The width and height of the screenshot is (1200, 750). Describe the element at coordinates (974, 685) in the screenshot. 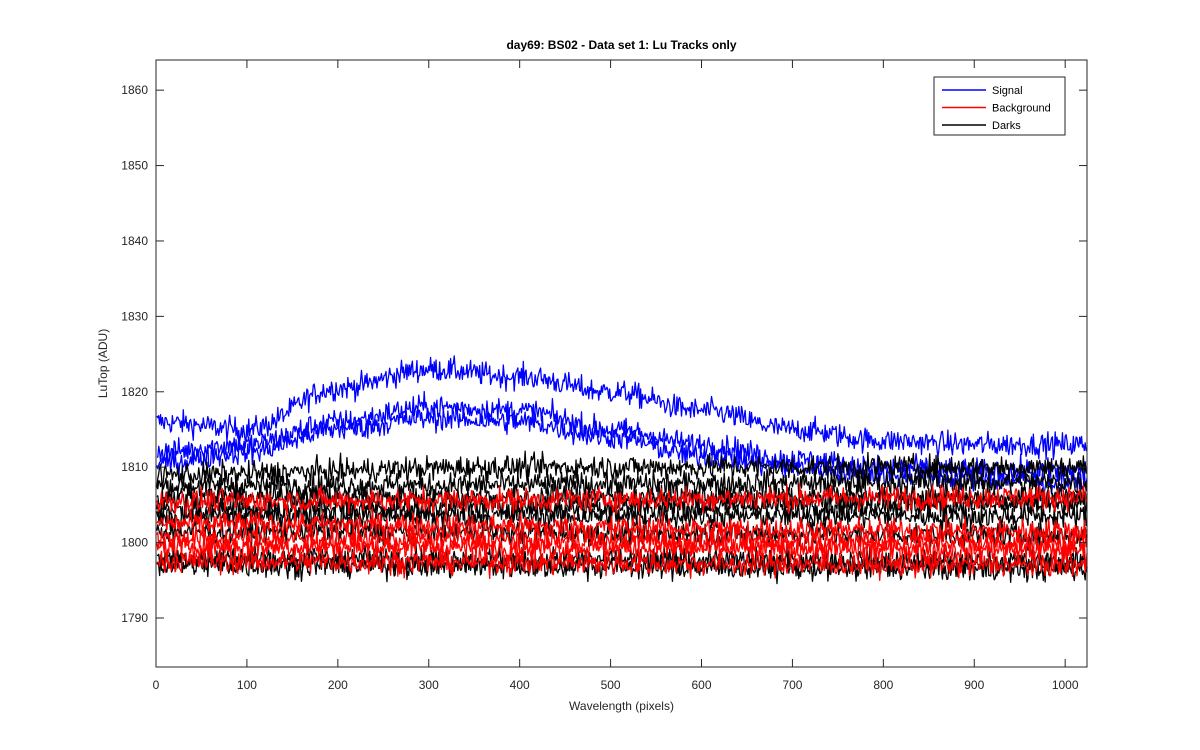

I see `x-tick-label: 900` at that location.